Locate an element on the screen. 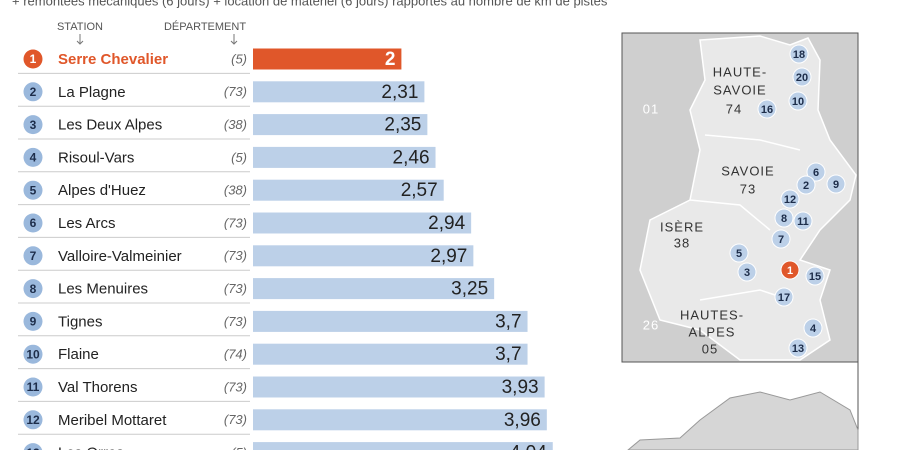 This screenshot has width=900, height=450. france-outline is located at coordinates (743, 420).